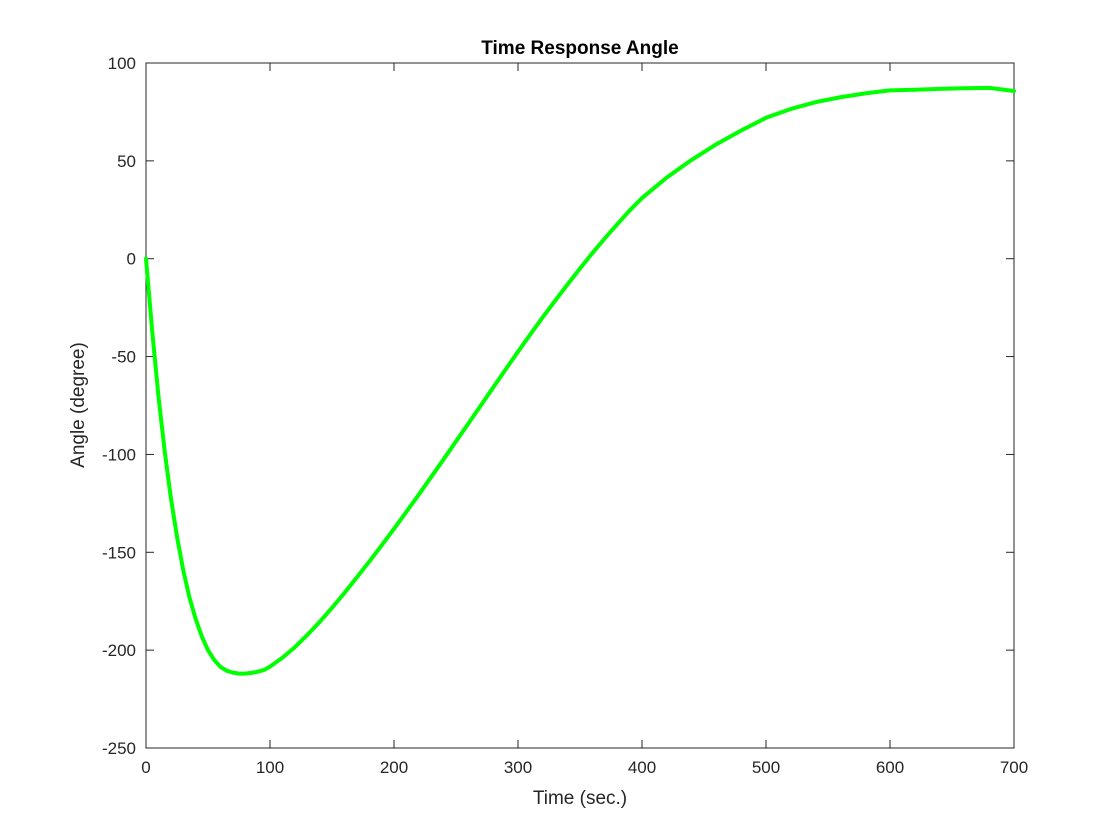 This screenshot has height=840, width=1120. Describe the element at coordinates (1014, 767) in the screenshot. I see `x-tick-label: 700` at that location.